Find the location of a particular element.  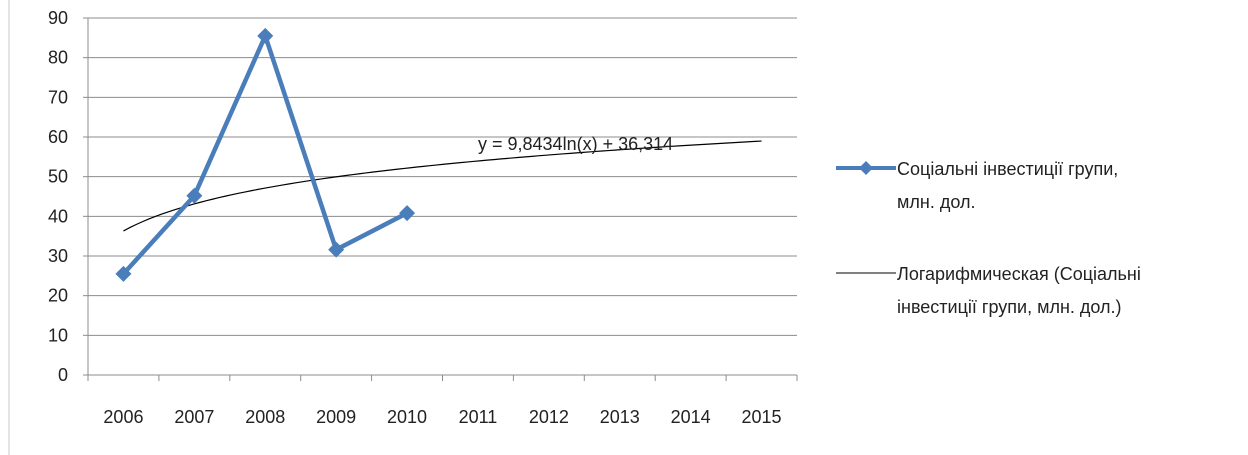

x-tick-label-2009: 2009 is located at coordinates (336, 417).